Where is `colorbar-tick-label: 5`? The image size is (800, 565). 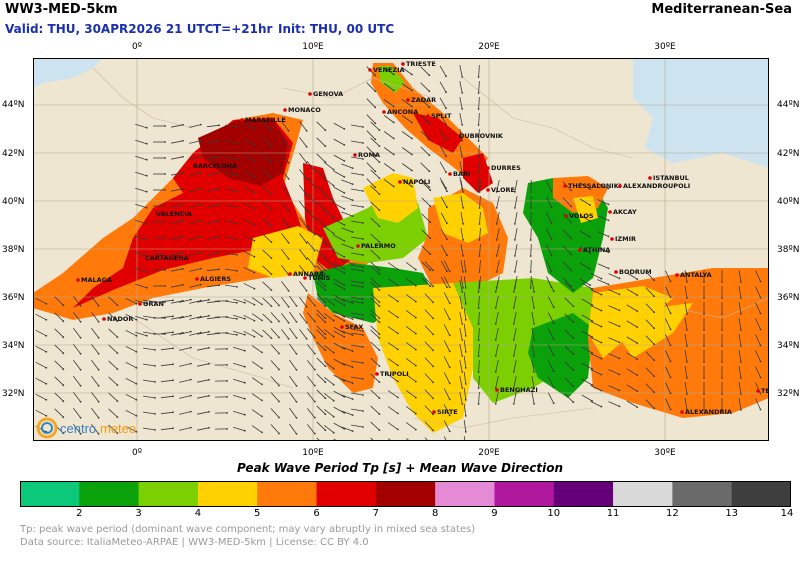 colorbar-tick-label: 5 is located at coordinates (257, 513).